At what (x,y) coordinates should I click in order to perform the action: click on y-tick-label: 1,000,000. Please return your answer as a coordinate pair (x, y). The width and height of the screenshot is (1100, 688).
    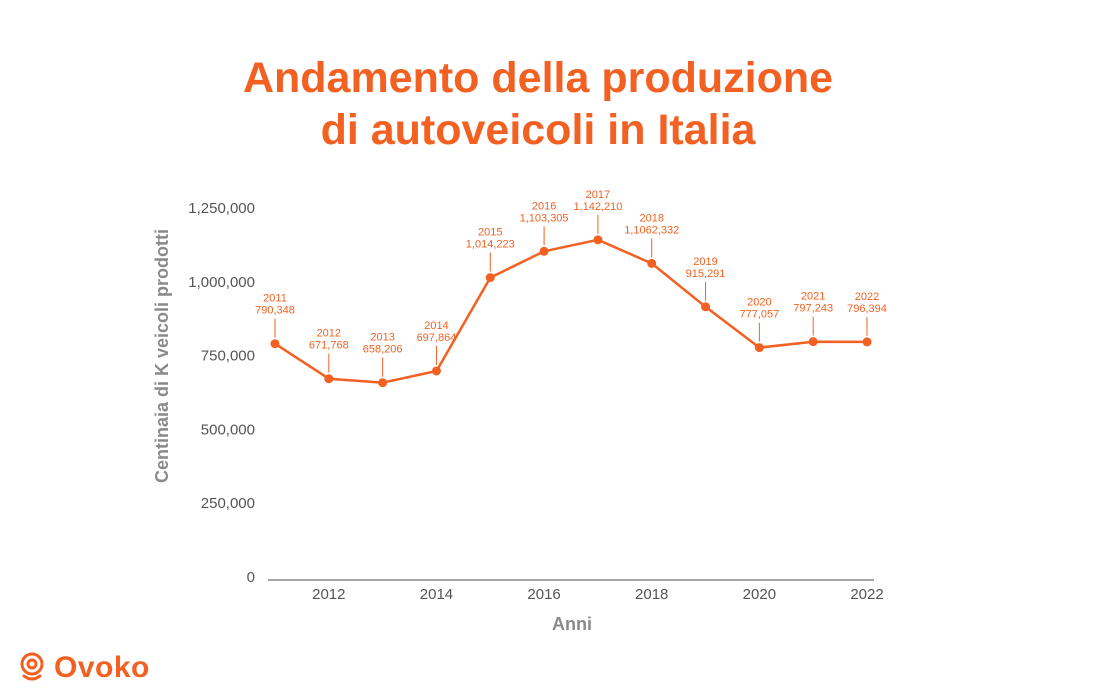
    Looking at the image, I should click on (221, 282).